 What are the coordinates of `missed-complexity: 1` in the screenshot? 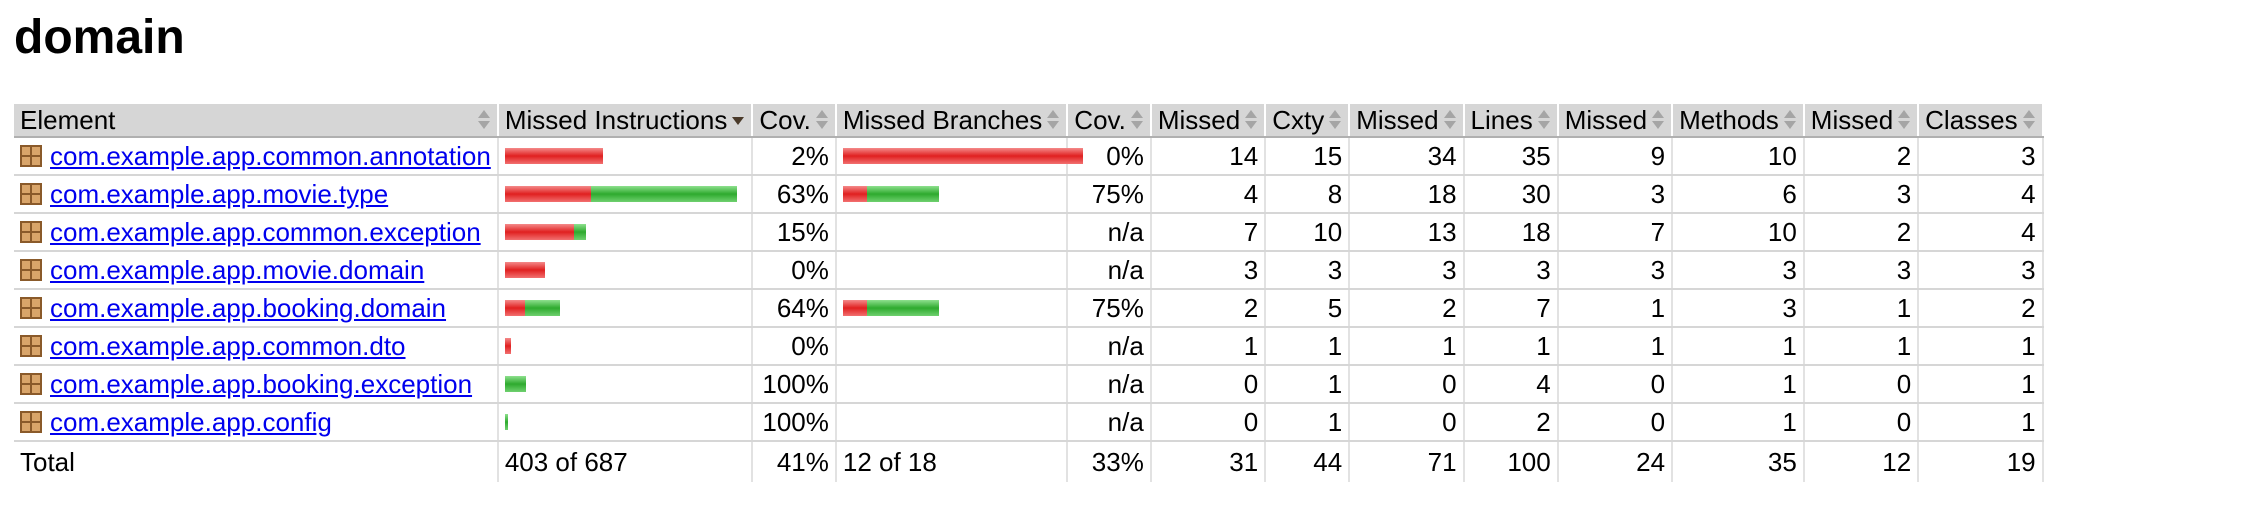 It's located at (1208, 346).